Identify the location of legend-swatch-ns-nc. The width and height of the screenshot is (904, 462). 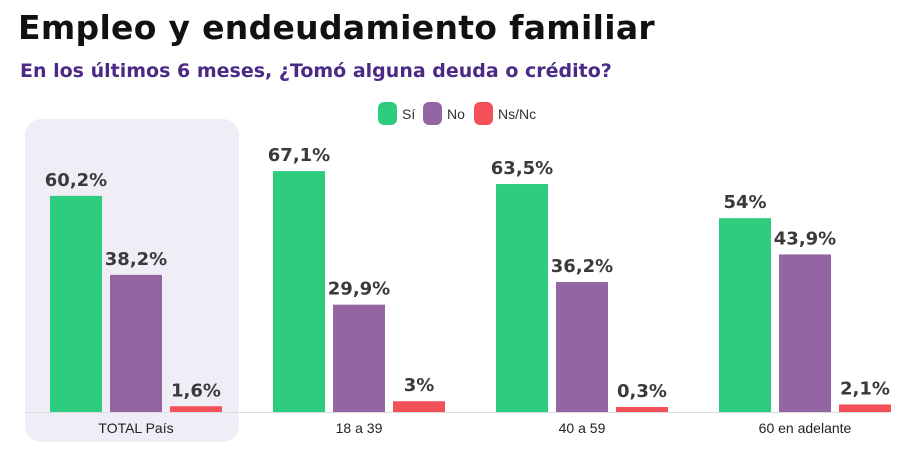
(483, 113).